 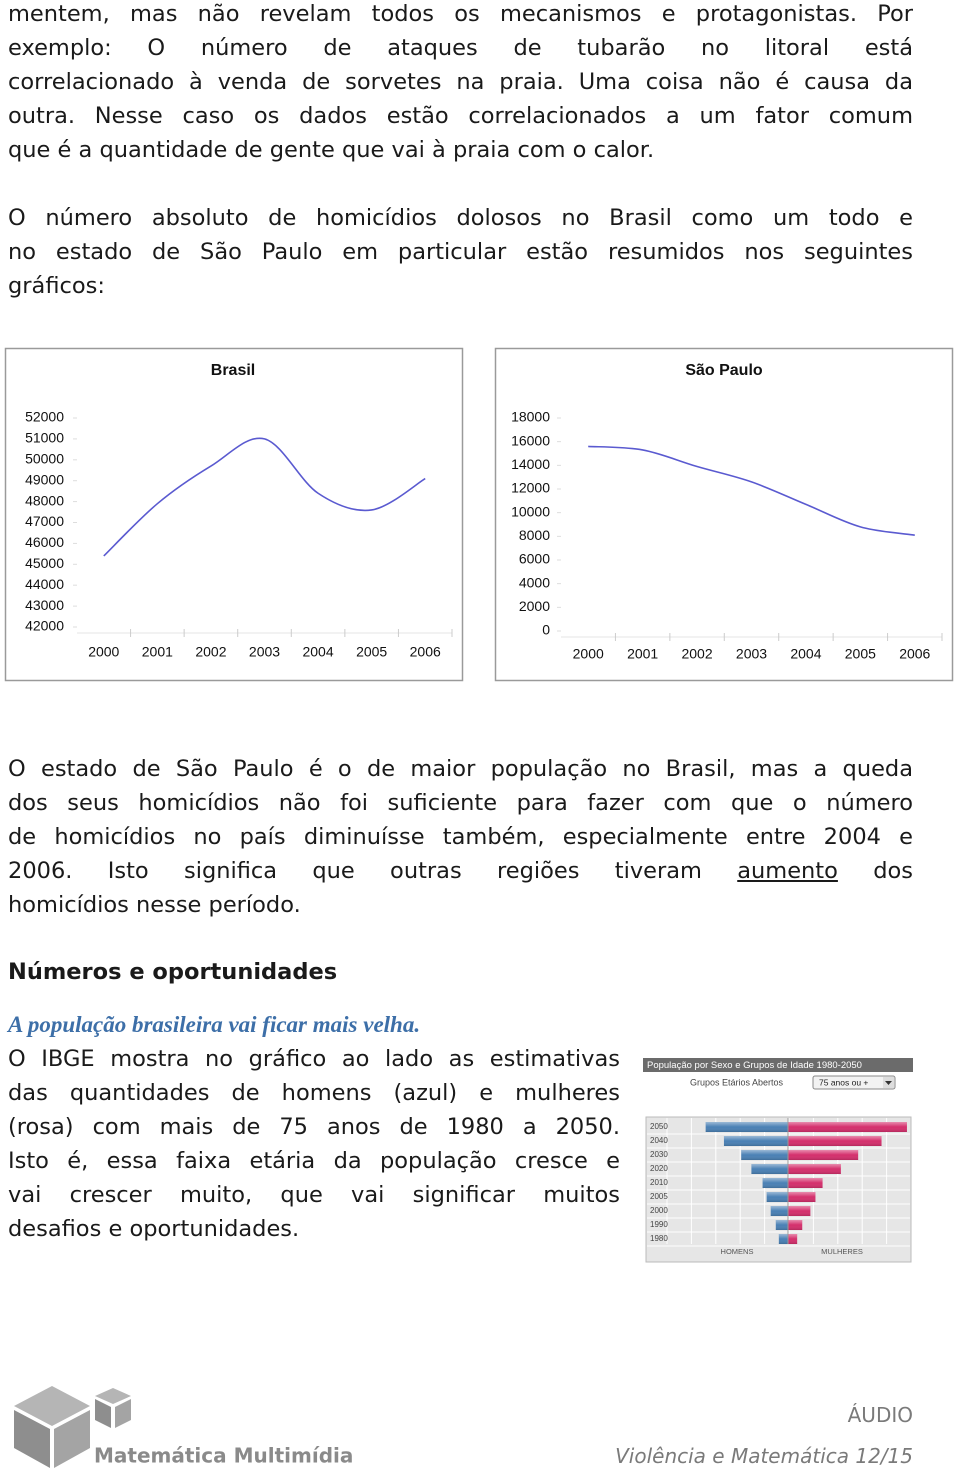 I want to click on text-line: homicídios nesse período., so click(x=154, y=905).